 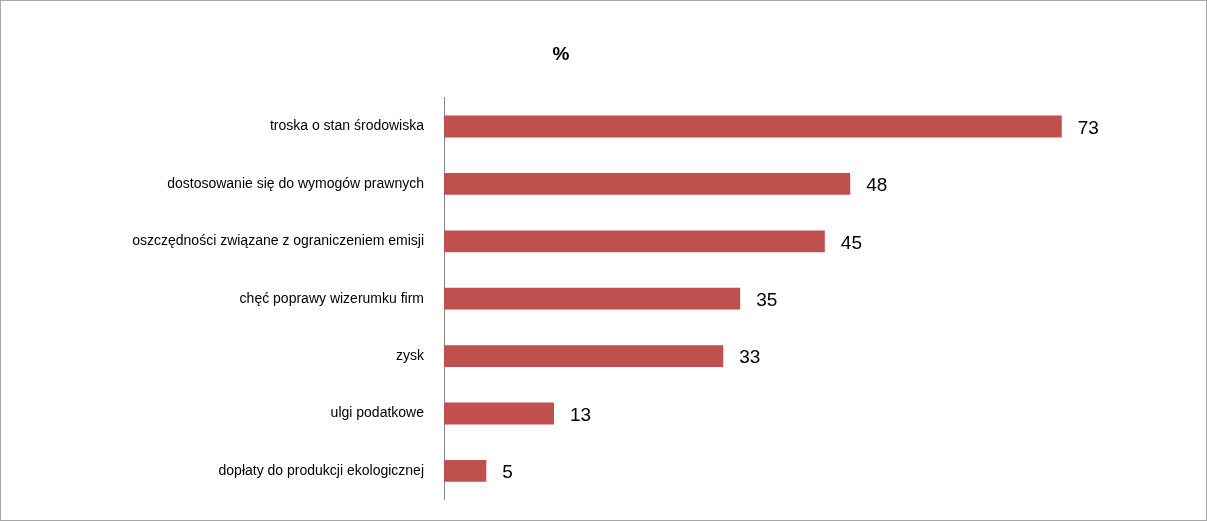 I want to click on data-label: 13, so click(x=581, y=414).